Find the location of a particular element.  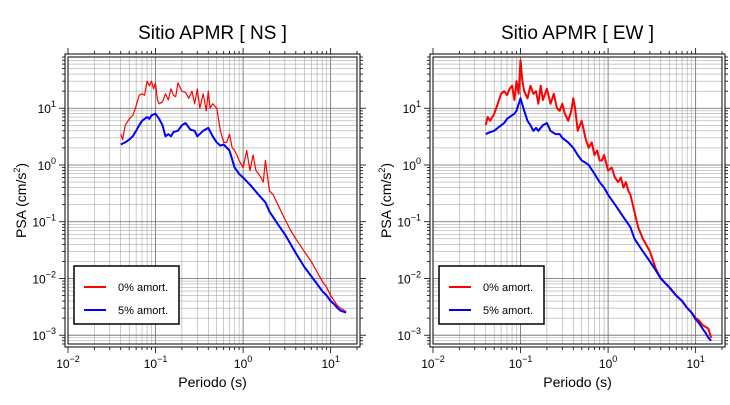

chart-title: Sitio APMR [ NS ] is located at coordinates (212, 33).